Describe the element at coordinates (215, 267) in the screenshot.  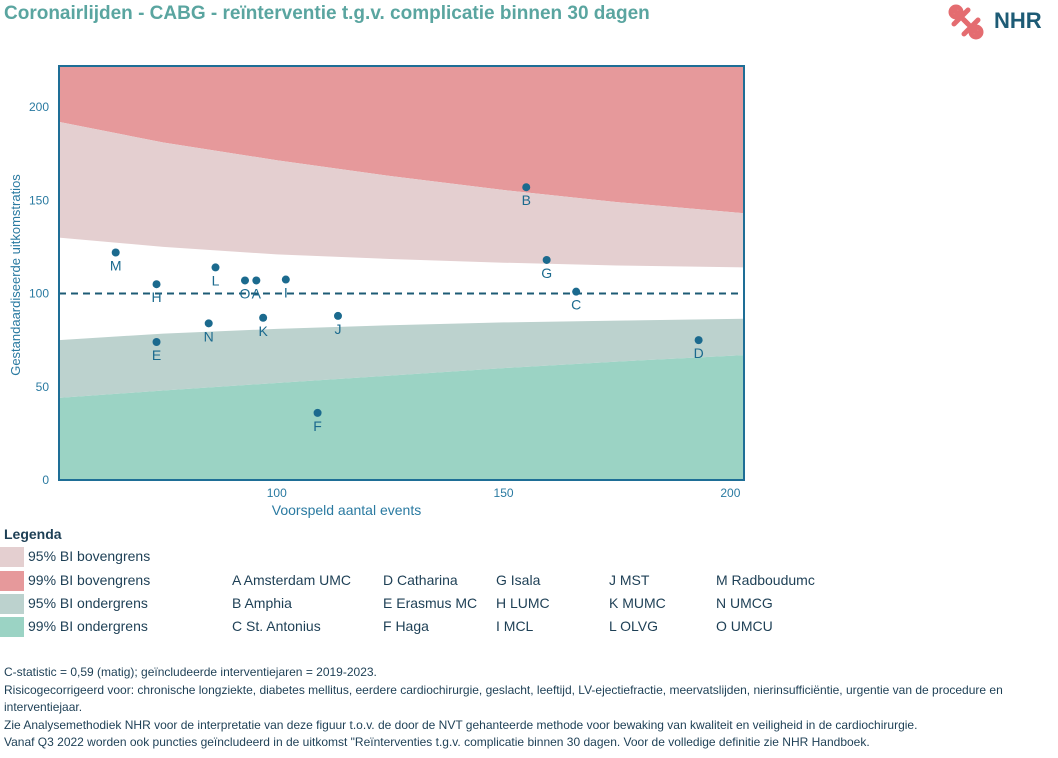
I see `data-point-l` at that location.